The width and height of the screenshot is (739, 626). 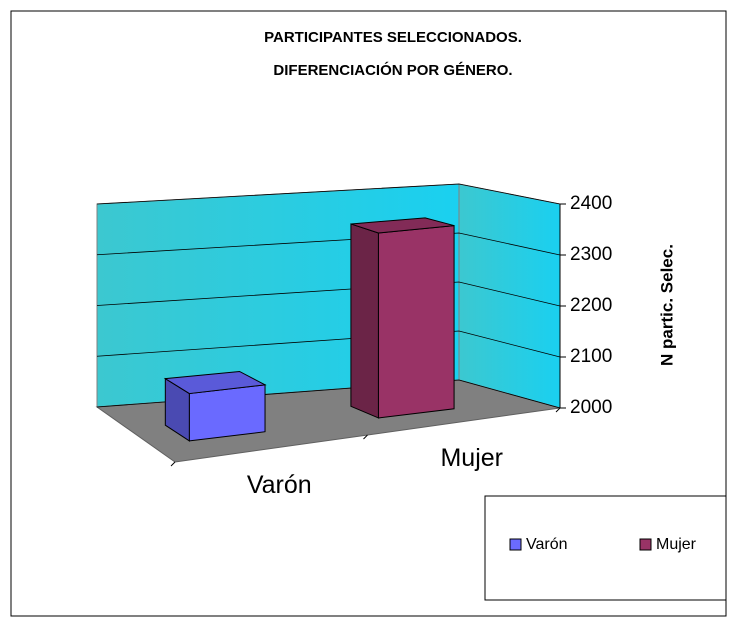 I want to click on side-wall, so click(x=509, y=296).